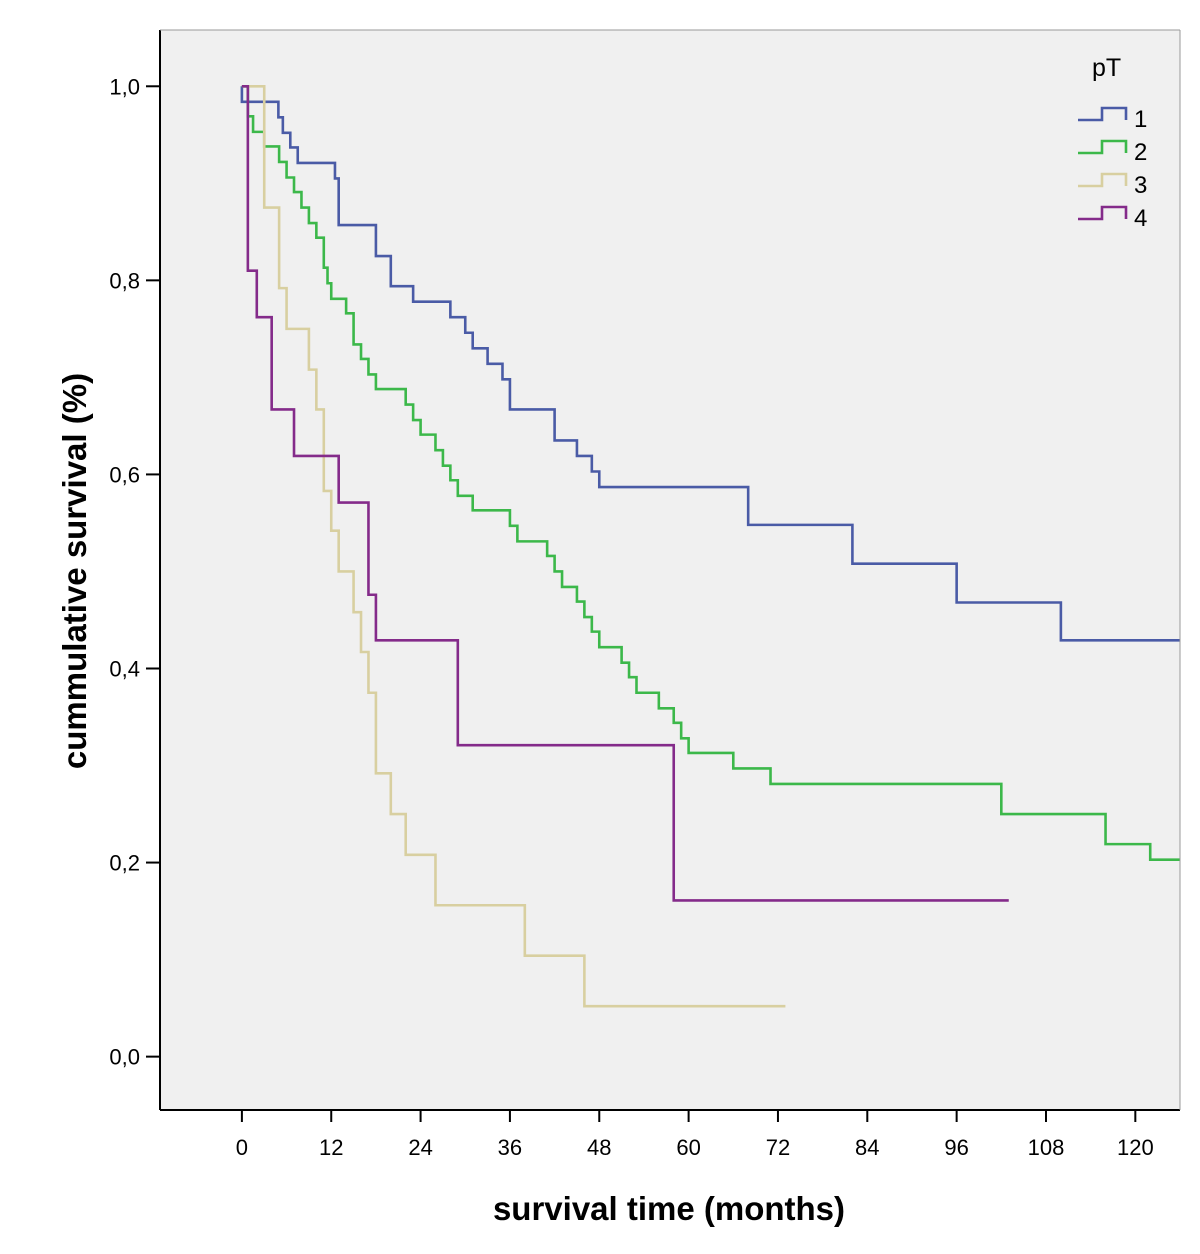  What do you see at coordinates (669, 1208) in the screenshot?
I see `x-axis-title: survival time (months)` at bounding box center [669, 1208].